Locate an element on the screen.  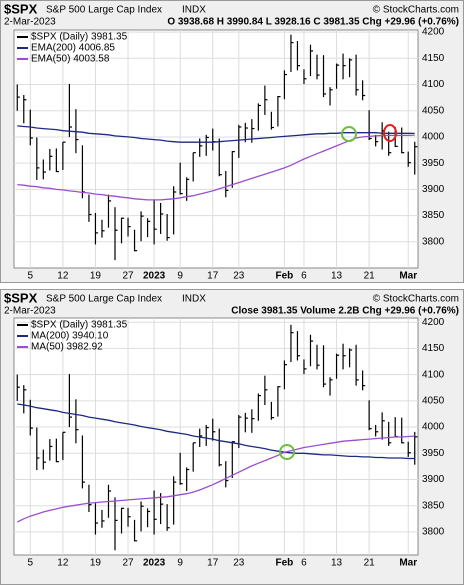
legend-entry: MA(50) 3982.92 is located at coordinates (67, 347).